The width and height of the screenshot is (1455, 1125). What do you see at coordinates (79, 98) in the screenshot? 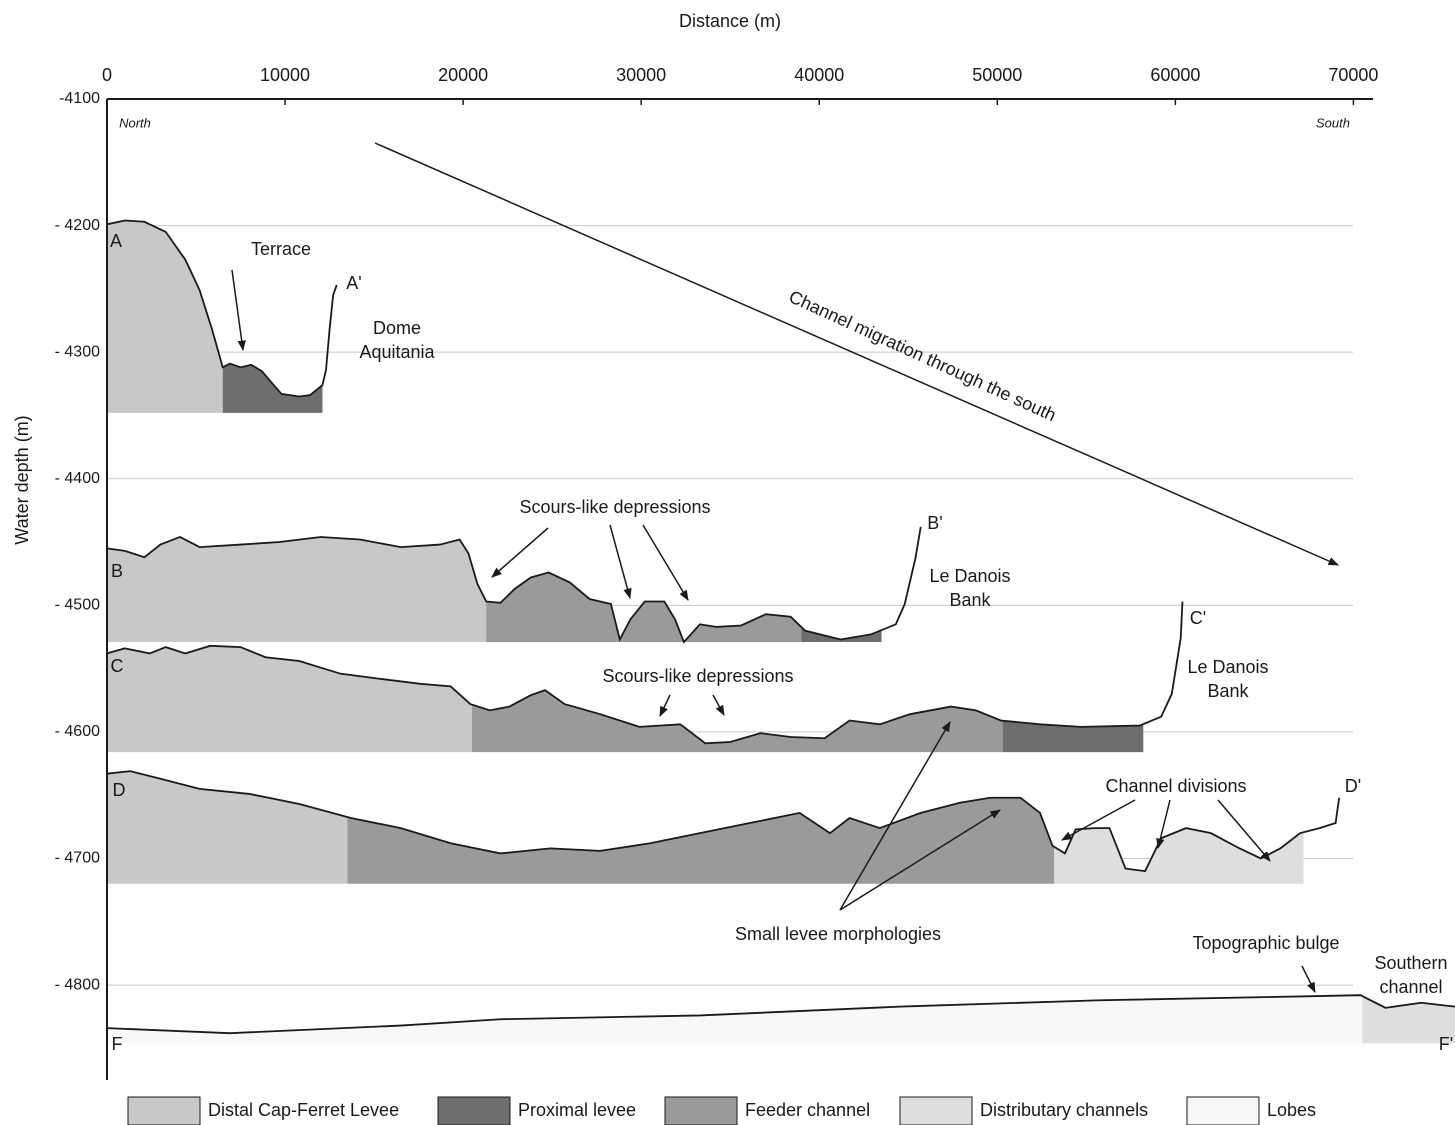
I see `y-tick-label: -4100` at bounding box center [79, 98].